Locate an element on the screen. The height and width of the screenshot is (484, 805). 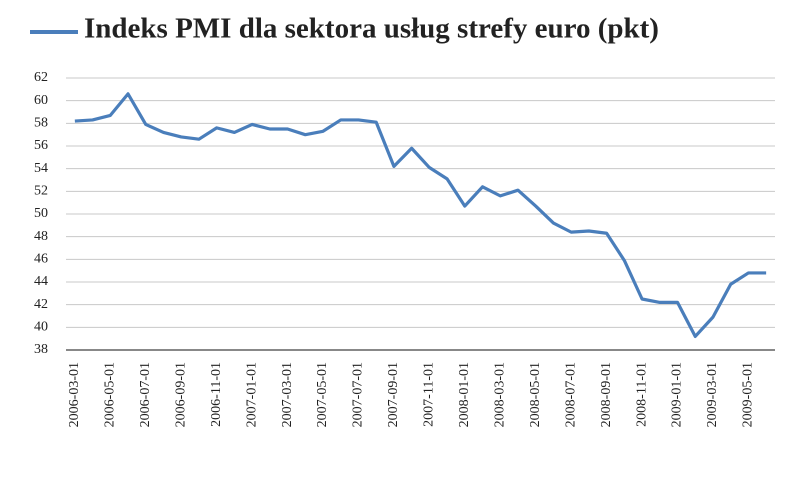
x-tick-label: 2009-01-01 is located at coordinates (677, 394).